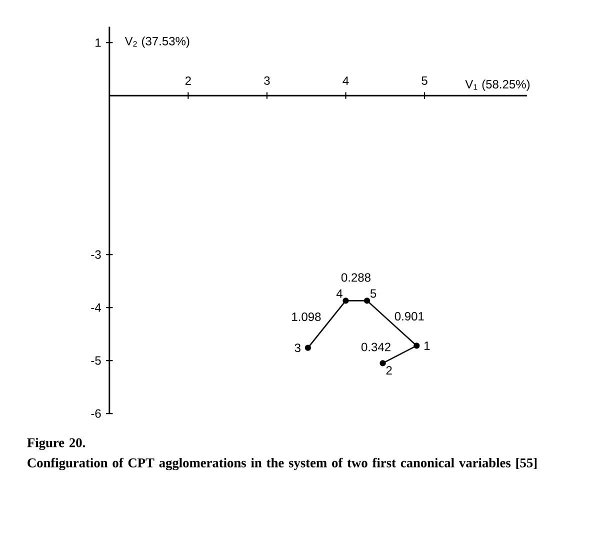  What do you see at coordinates (96, 254) in the screenshot?
I see `y-tick-label: -3` at bounding box center [96, 254].